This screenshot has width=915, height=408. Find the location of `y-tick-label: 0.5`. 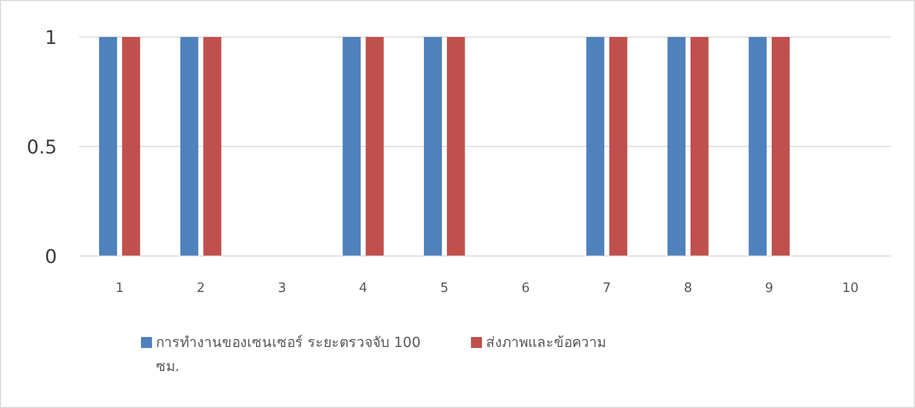

y-tick-label: 0.5 is located at coordinates (41, 147).